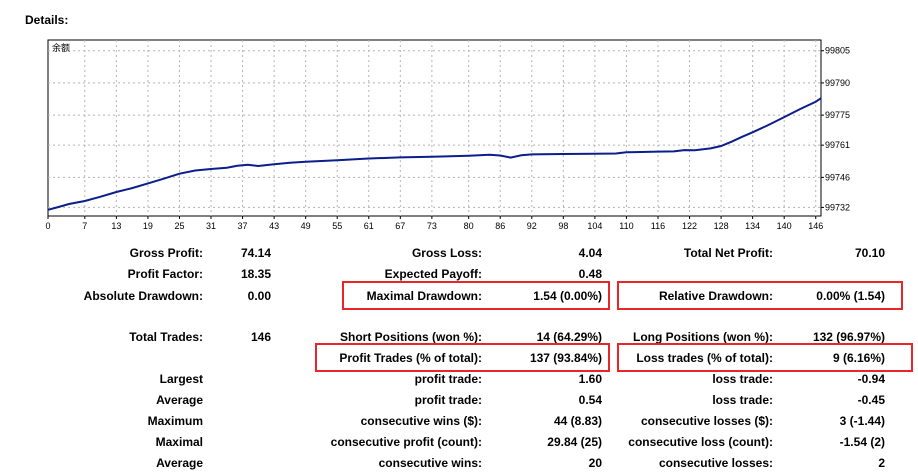 This screenshot has height=473, width=918. I want to click on y-tick-label: 99805, so click(837, 51).